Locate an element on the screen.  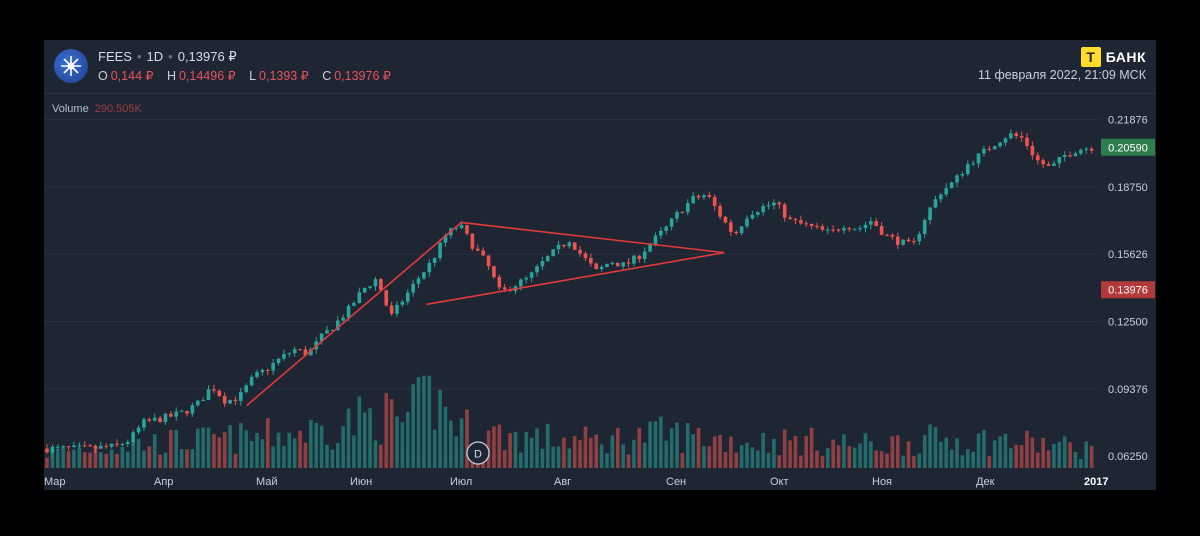
time-axis-label: Май is located at coordinates (267, 482).